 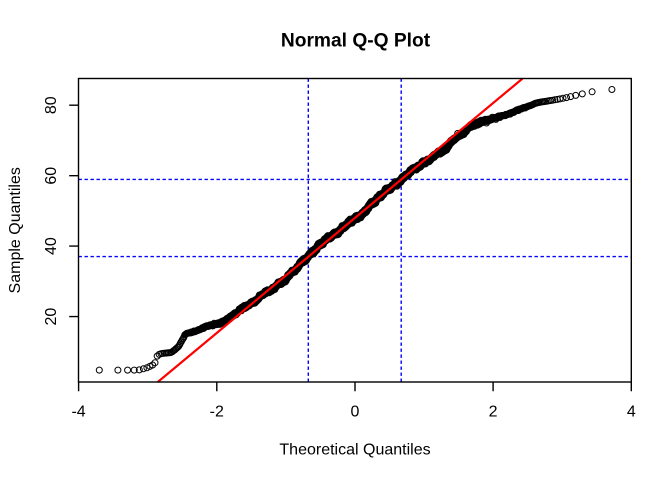 I want to click on svg-text: Theoretical Quantiles, so click(x=354, y=450).